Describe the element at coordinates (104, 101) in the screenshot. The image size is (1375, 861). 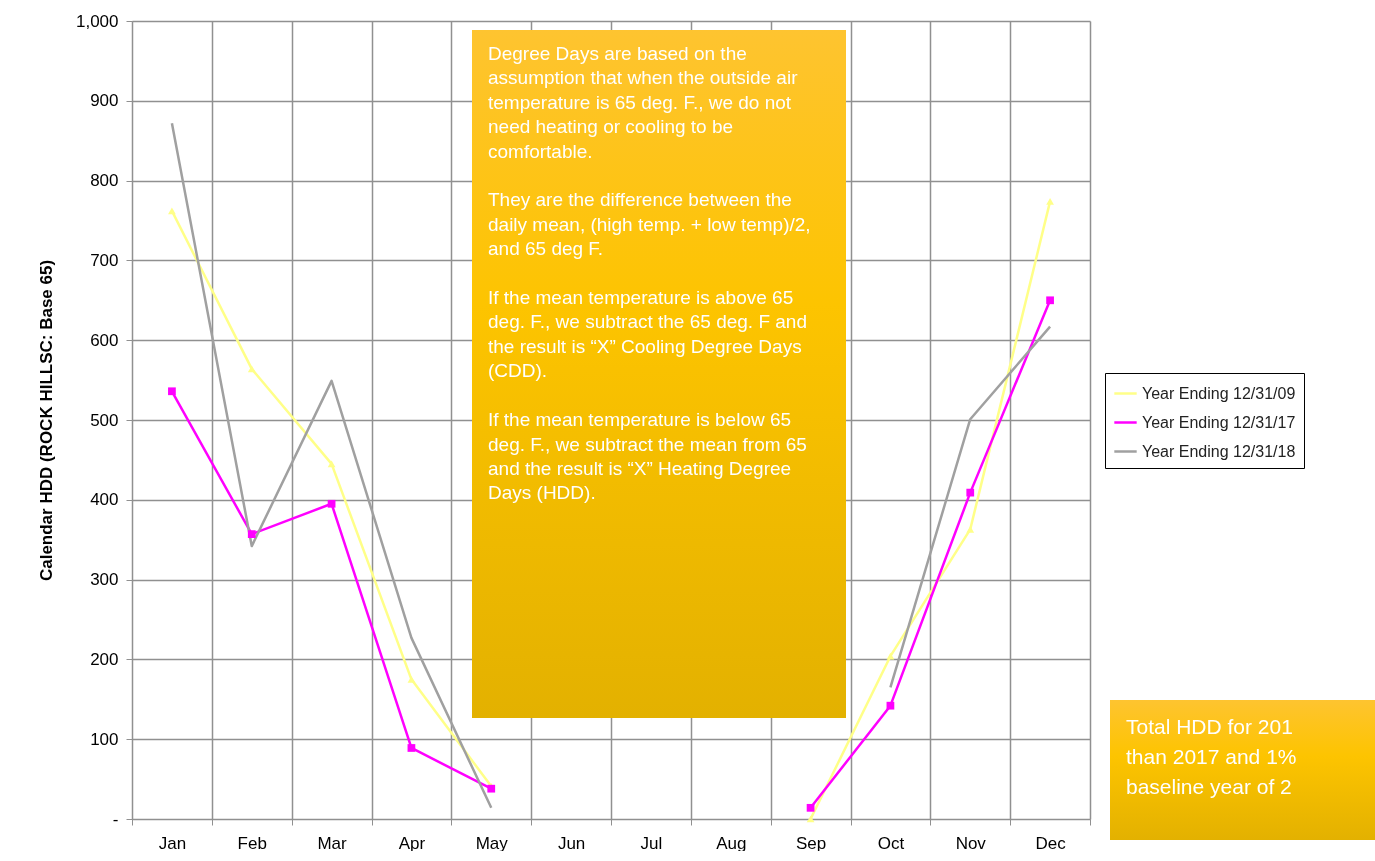
I see `y-tick-label: 900` at that location.